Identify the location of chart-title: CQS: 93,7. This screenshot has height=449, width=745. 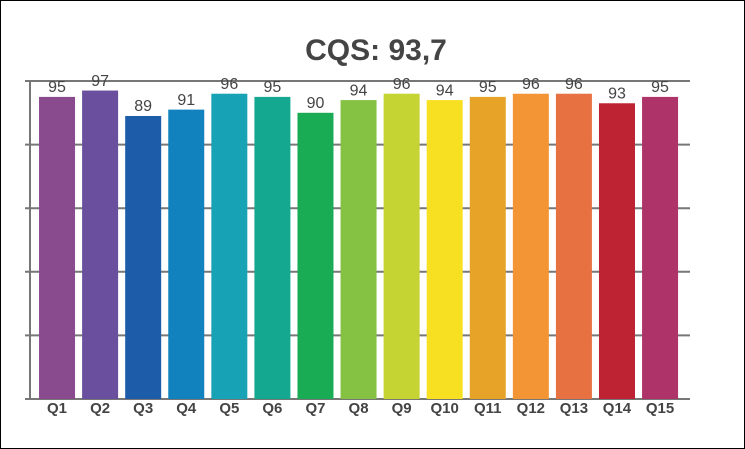
(376, 50).